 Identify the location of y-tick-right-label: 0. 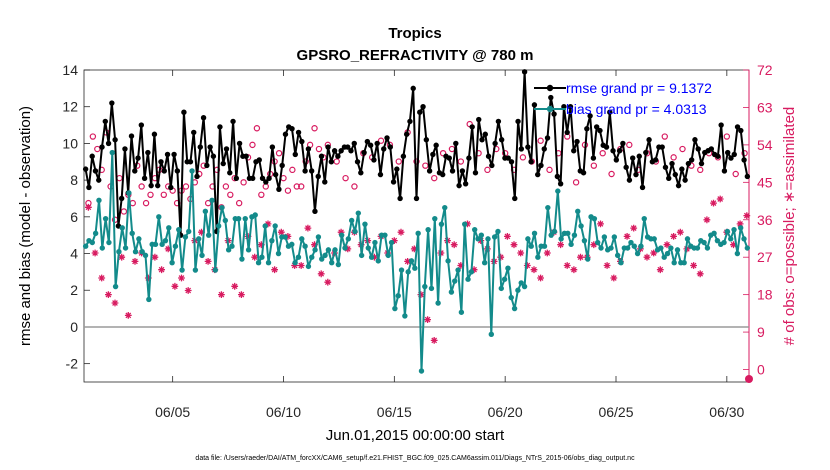
(761, 370).